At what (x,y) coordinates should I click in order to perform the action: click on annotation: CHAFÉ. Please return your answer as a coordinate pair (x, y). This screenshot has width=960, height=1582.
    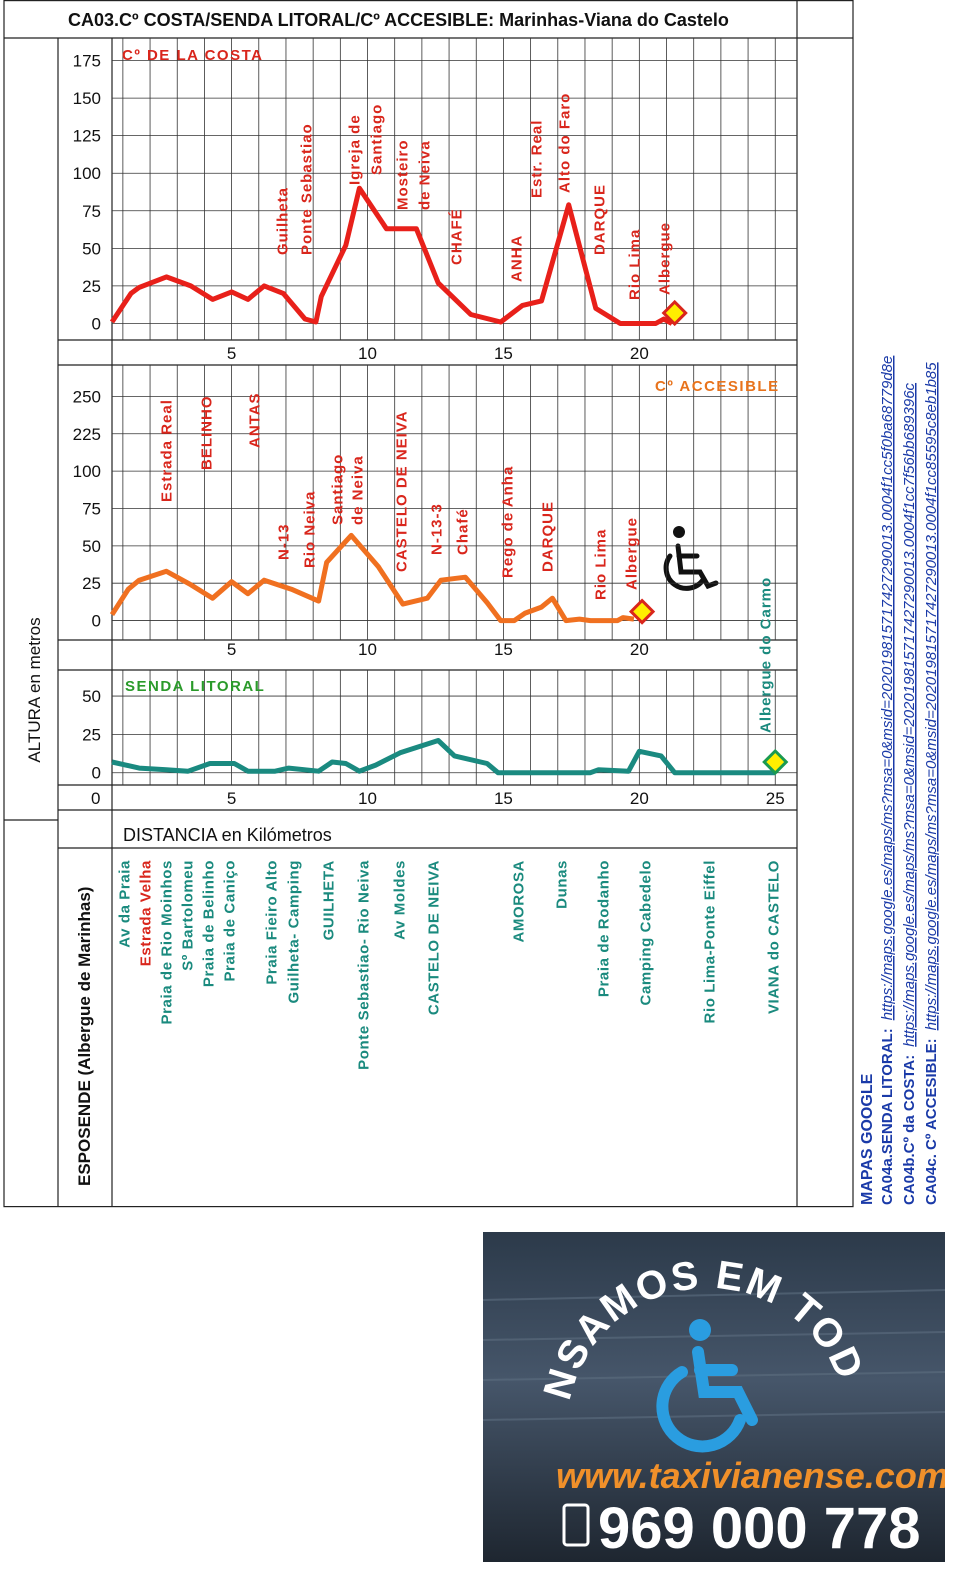
    Looking at the image, I should click on (457, 236).